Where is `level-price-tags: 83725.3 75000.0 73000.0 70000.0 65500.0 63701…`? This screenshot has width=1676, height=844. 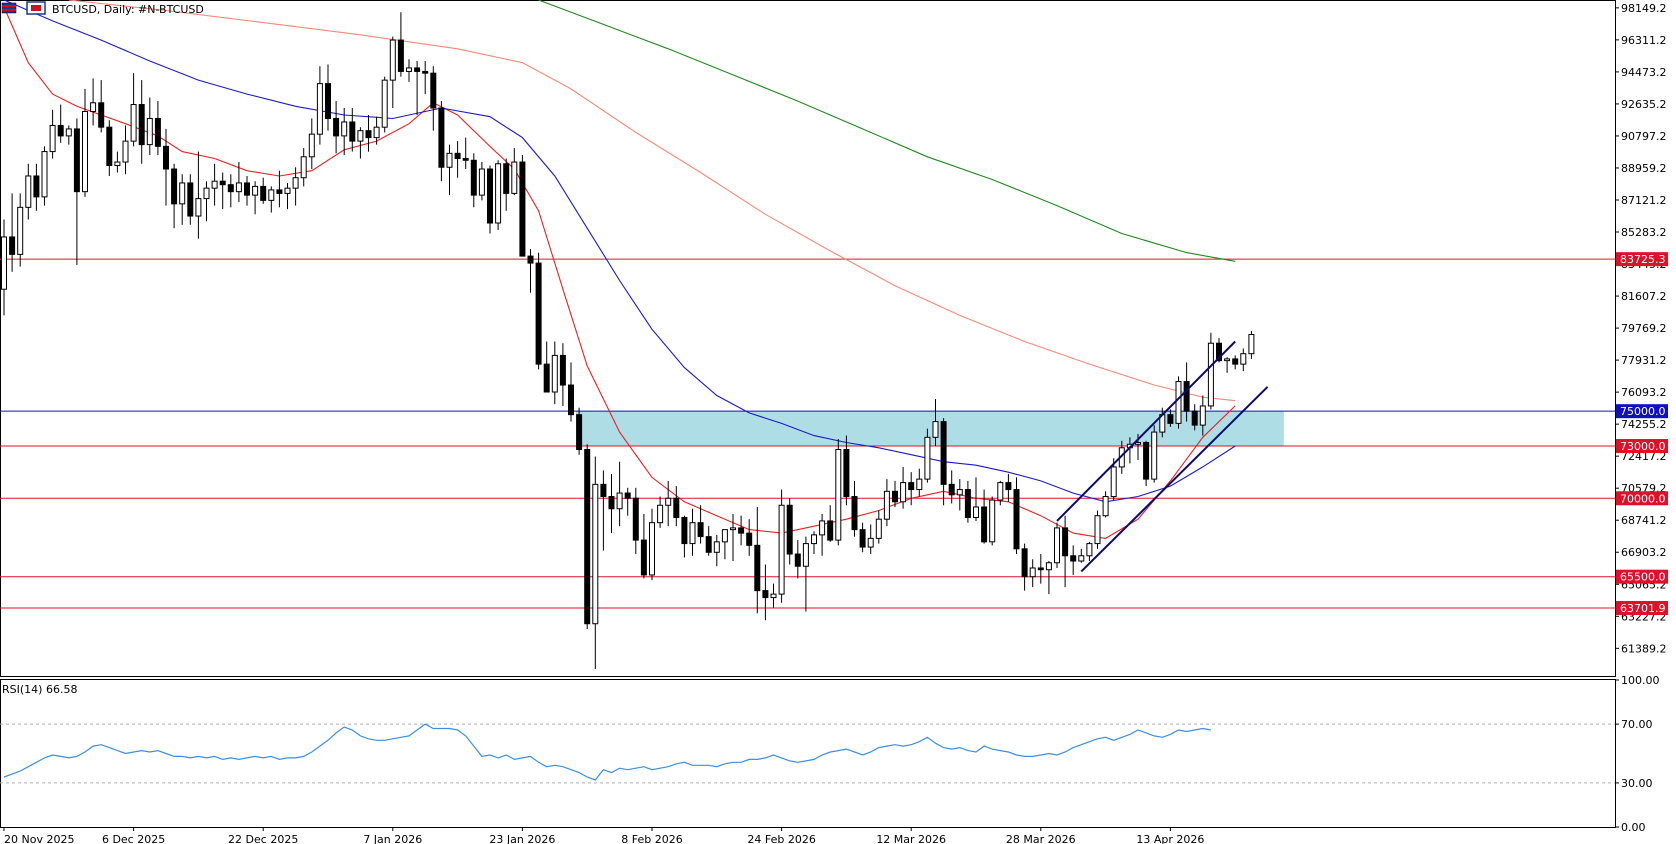
level-price-tags: 83725.3 75000.0 73000.0 70000.0 65500.0 63701… is located at coordinates (1642, 434).